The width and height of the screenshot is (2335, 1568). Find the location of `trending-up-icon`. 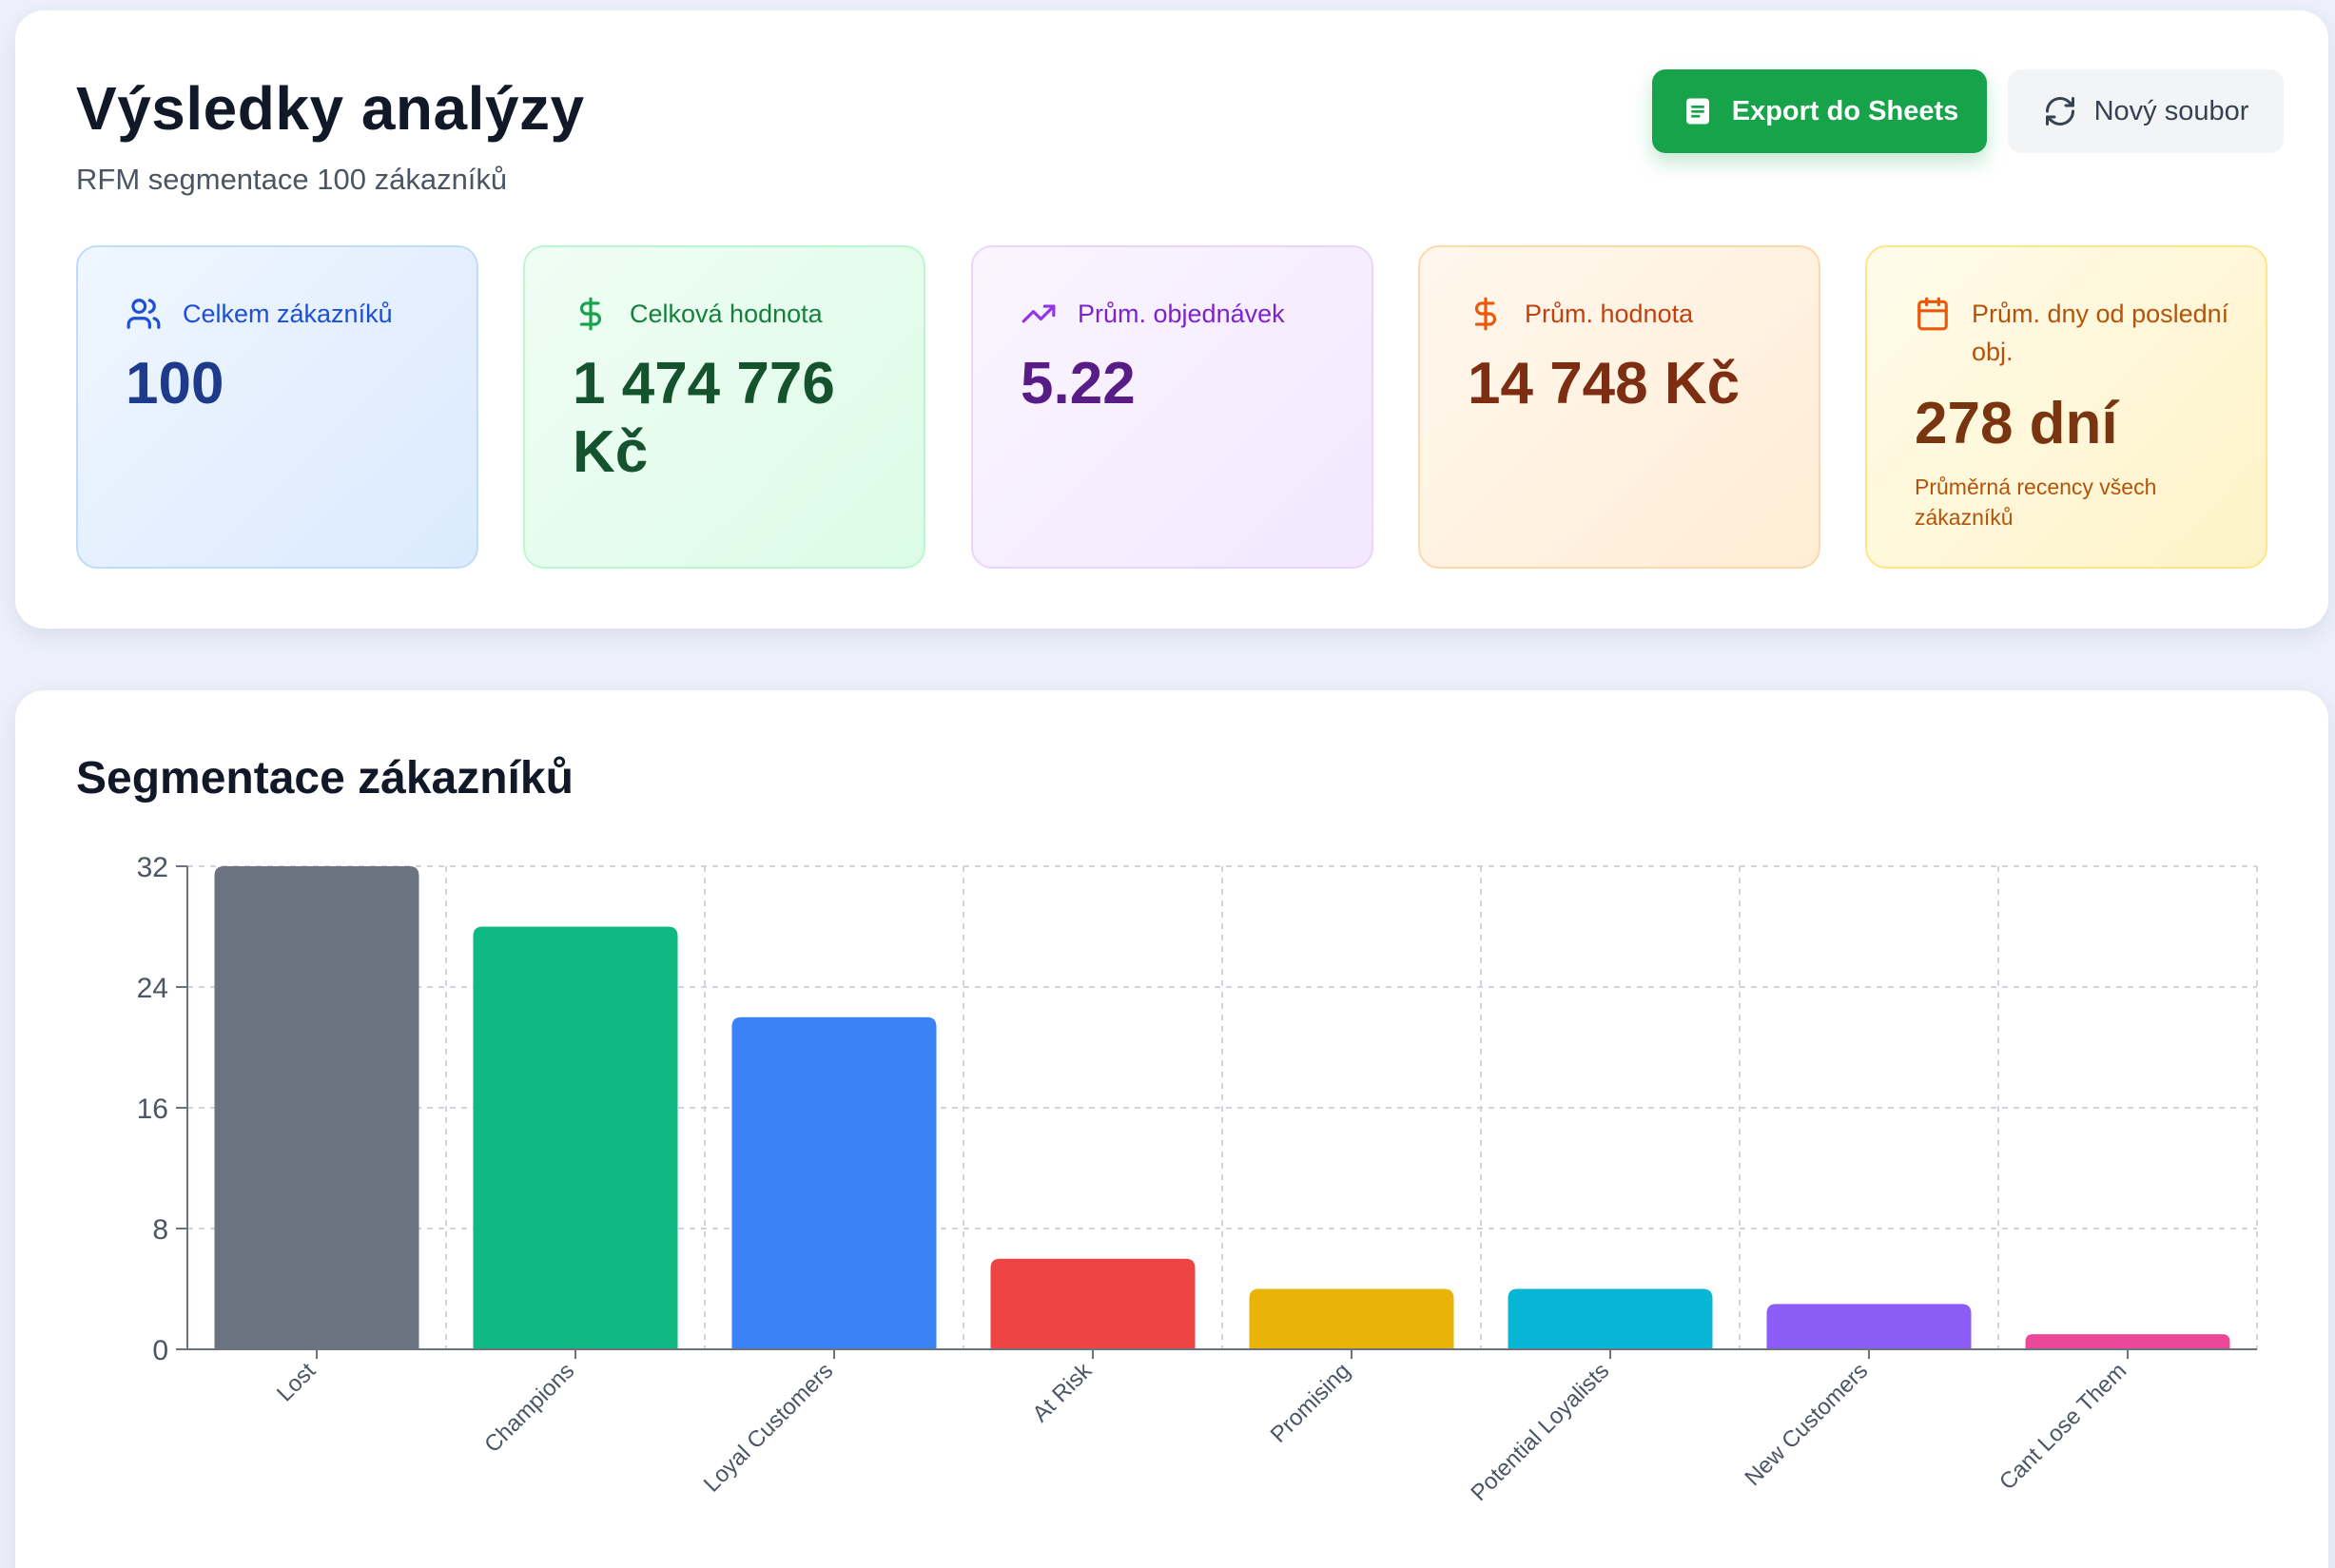

trending-up-icon is located at coordinates (1039, 313).